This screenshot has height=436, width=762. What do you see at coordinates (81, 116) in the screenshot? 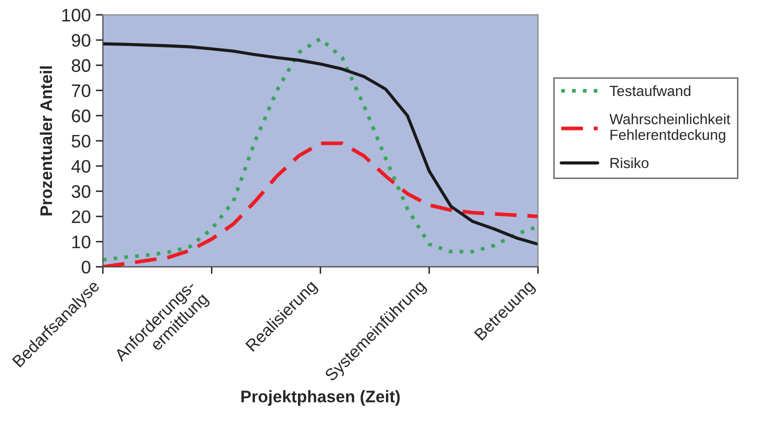
I see `y-tick-label: 60` at bounding box center [81, 116].